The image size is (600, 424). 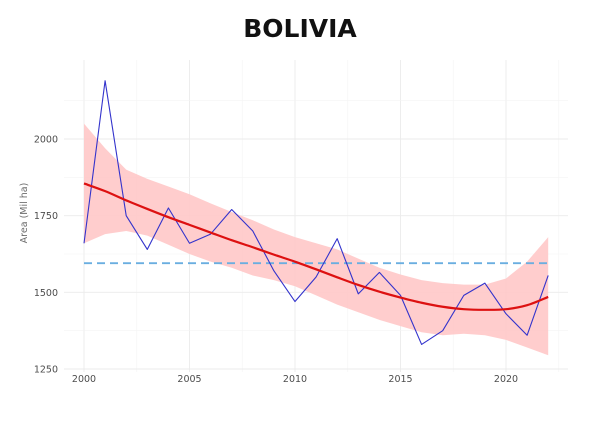 What do you see at coordinates (400, 379) in the screenshot?
I see `x-tick-label: 2015` at bounding box center [400, 379].